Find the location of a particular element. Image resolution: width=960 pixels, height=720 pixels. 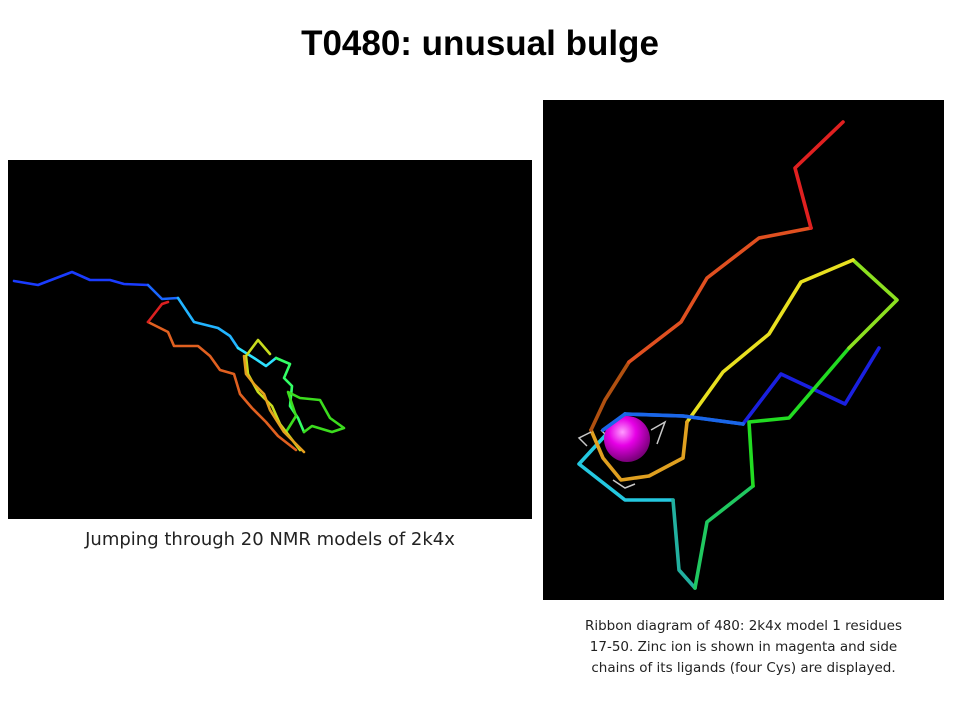

nmr-backbone-trace is located at coordinates (179, 362).